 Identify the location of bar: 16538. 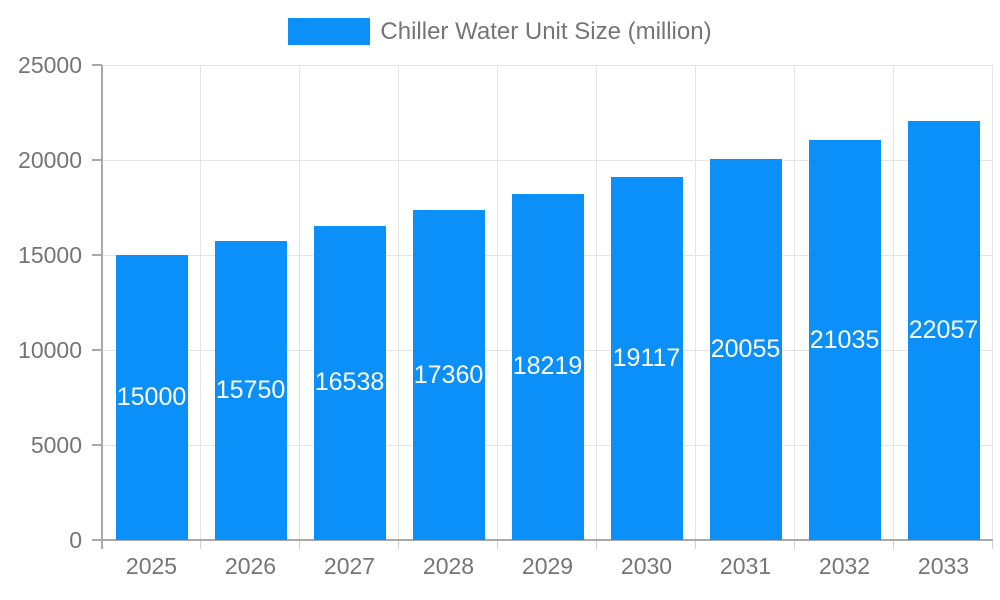
(349, 382).